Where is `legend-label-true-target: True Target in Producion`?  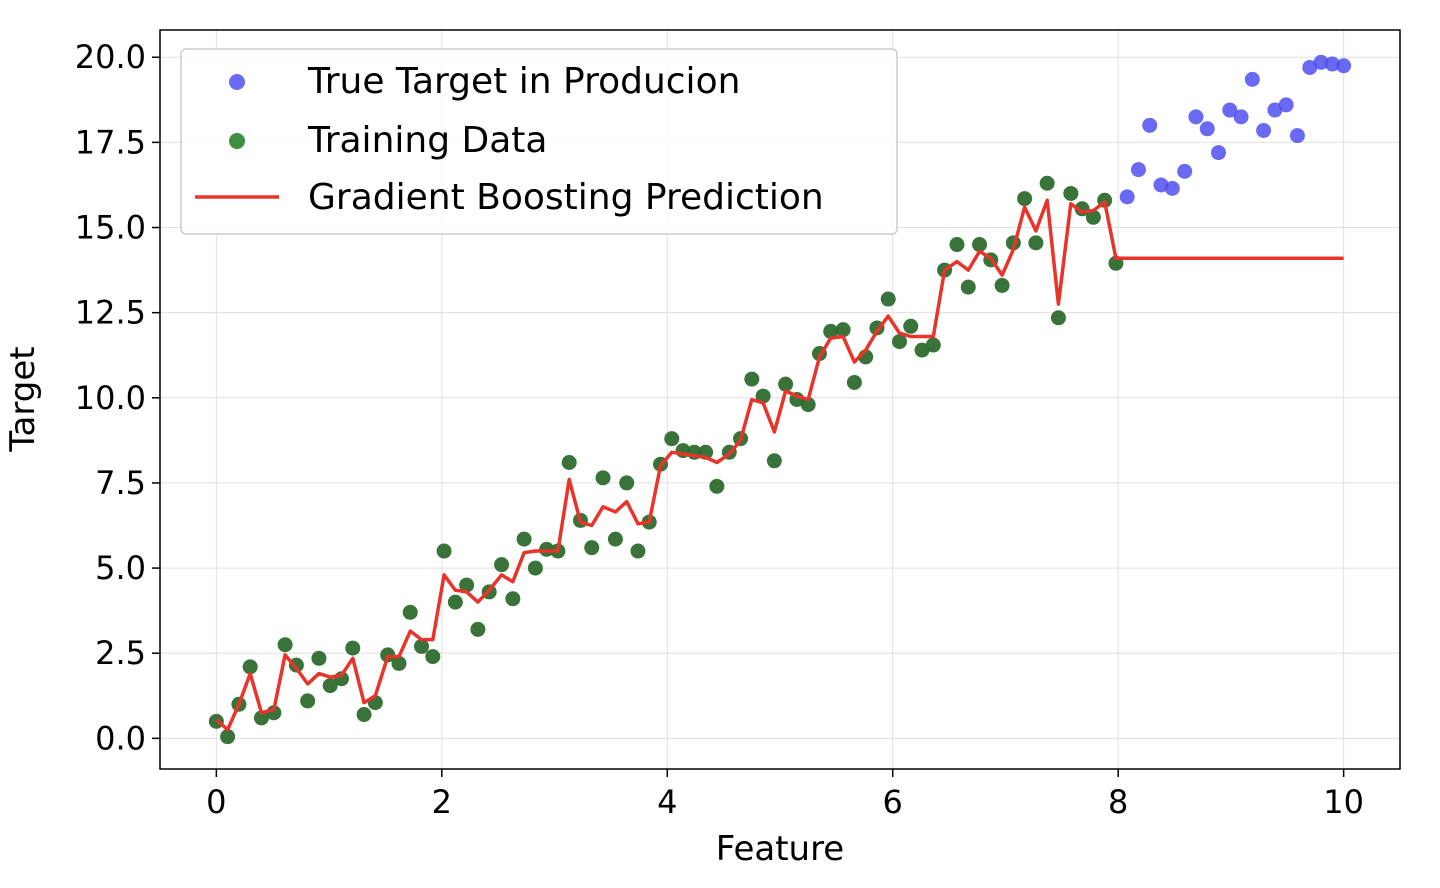
legend-label-true-target: True Target in Producion is located at coordinates (523, 81).